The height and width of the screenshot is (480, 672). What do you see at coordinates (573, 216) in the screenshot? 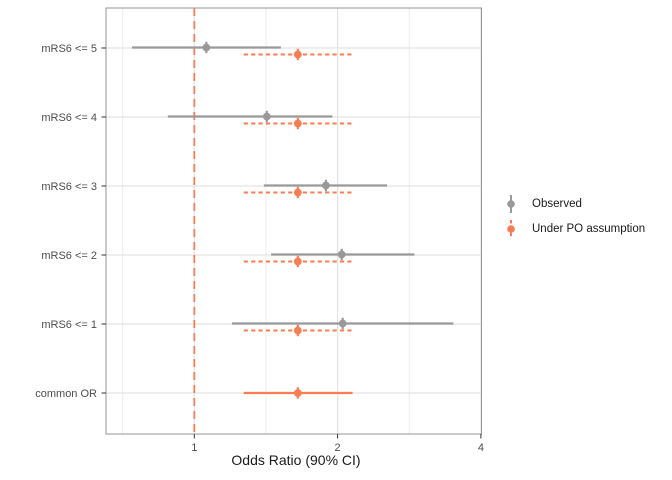
I see `legend: Observed Under PO assumption` at bounding box center [573, 216].